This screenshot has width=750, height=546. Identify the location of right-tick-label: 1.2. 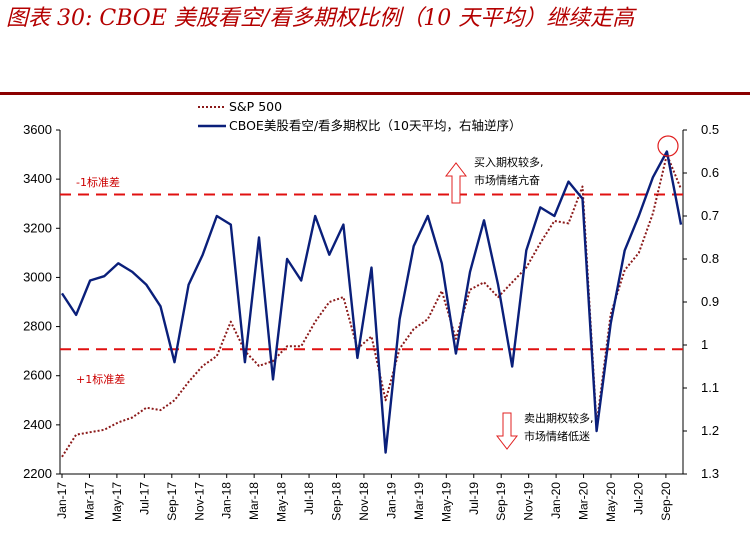
(710, 430).